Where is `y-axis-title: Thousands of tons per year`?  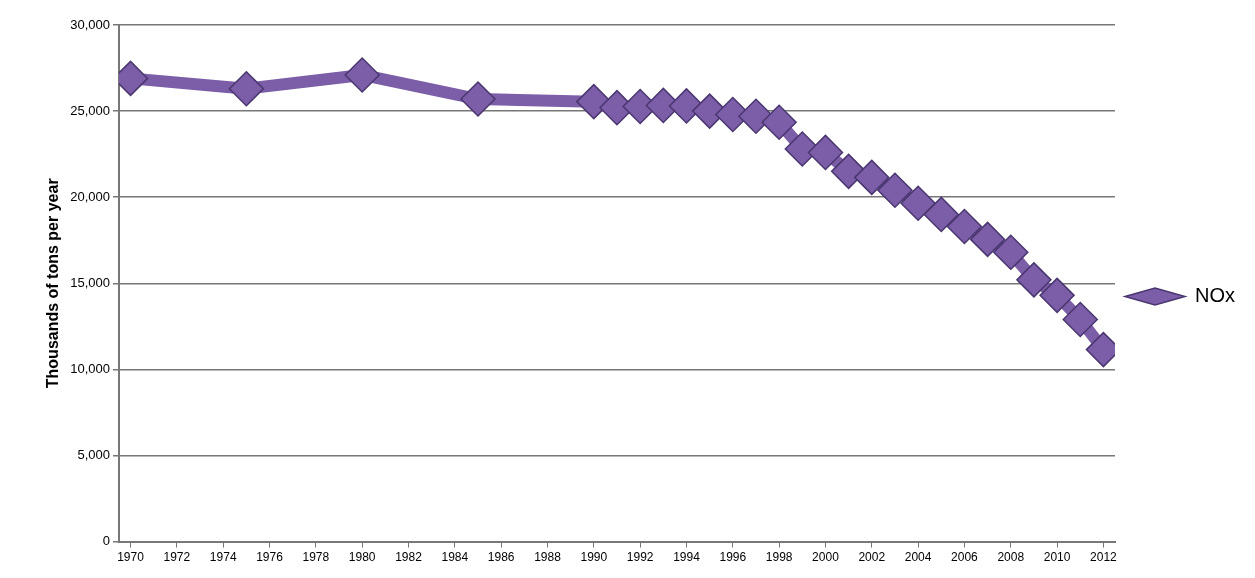
y-axis-title: Thousands of tons per year is located at coordinates (53, 283).